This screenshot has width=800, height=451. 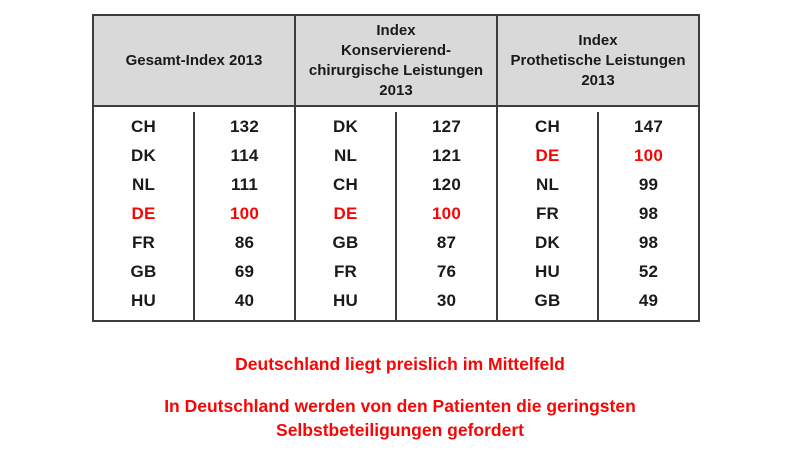 I want to click on value-cell: 111, so click(x=244, y=184).